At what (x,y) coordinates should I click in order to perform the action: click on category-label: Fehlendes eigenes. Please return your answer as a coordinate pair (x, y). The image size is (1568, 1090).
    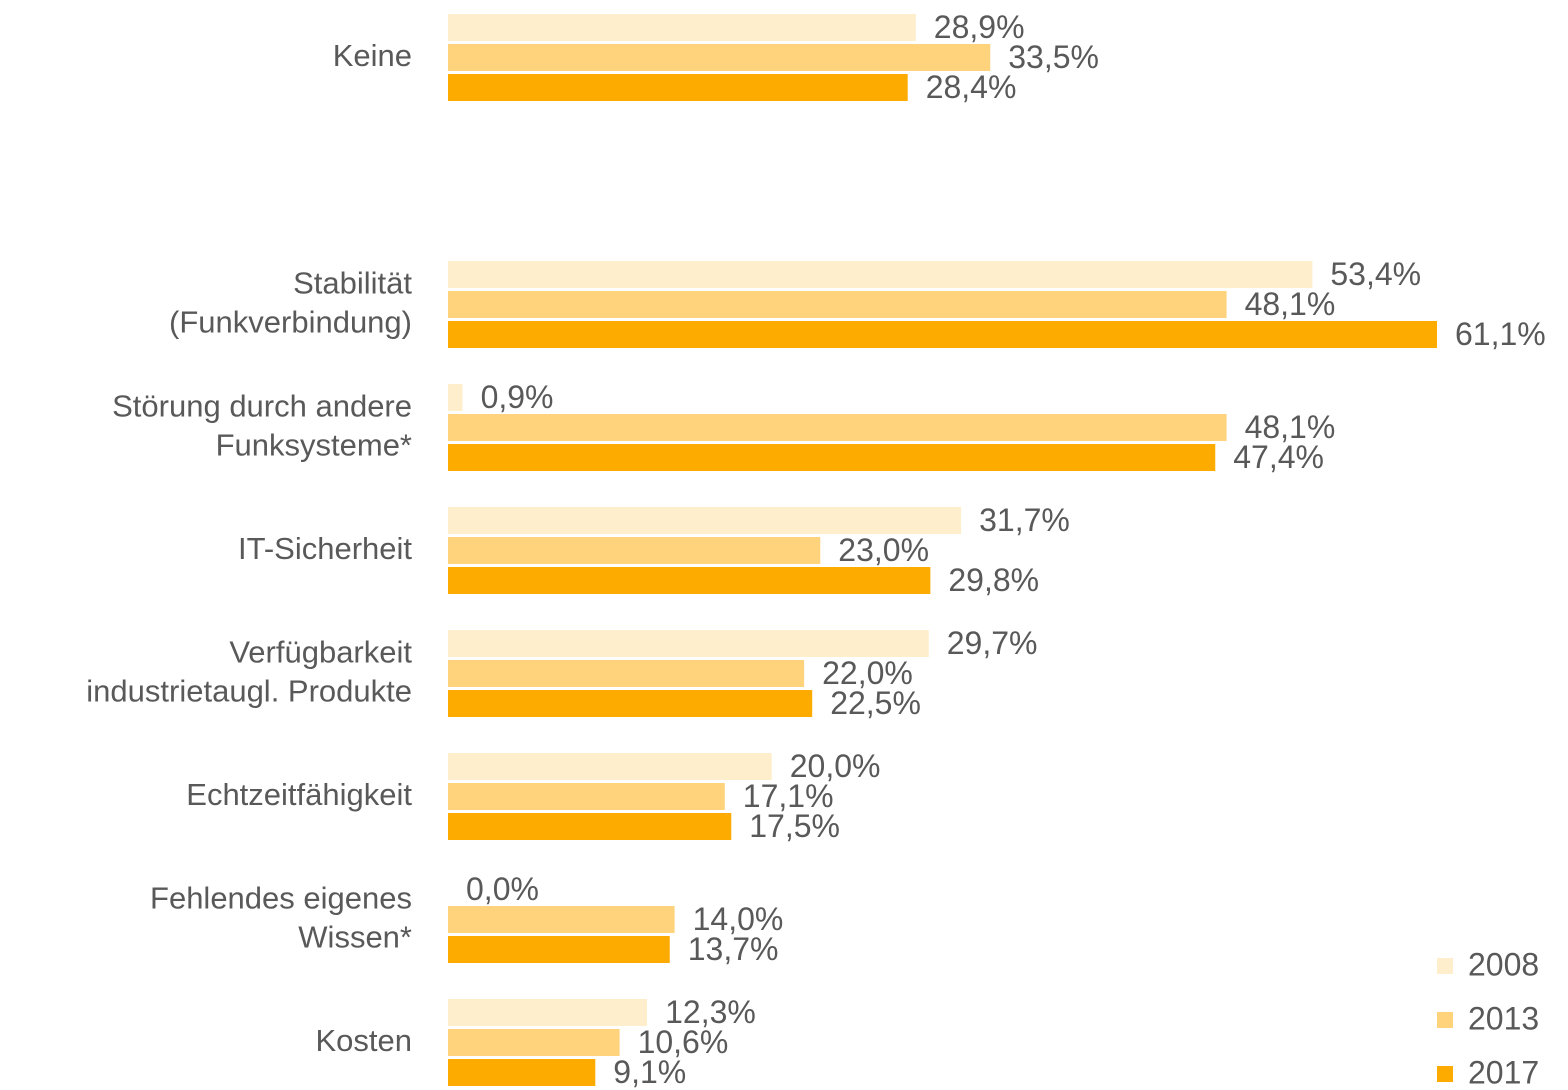
    Looking at the image, I should click on (281, 898).